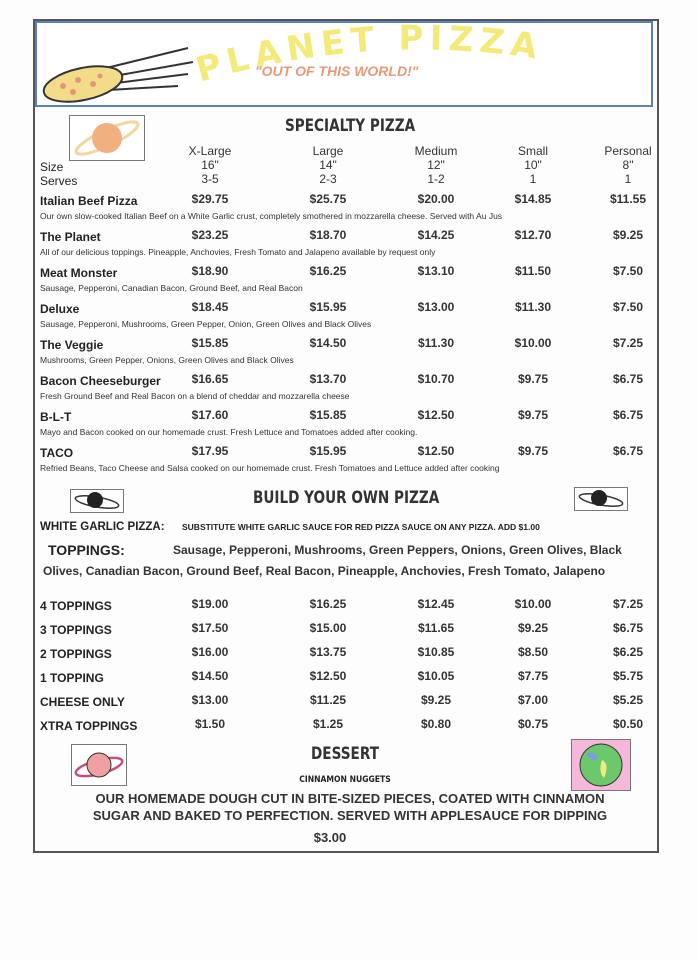 This screenshot has width=698, height=960. What do you see at coordinates (210, 179) in the screenshot?
I see `column-serves: 3-5` at bounding box center [210, 179].